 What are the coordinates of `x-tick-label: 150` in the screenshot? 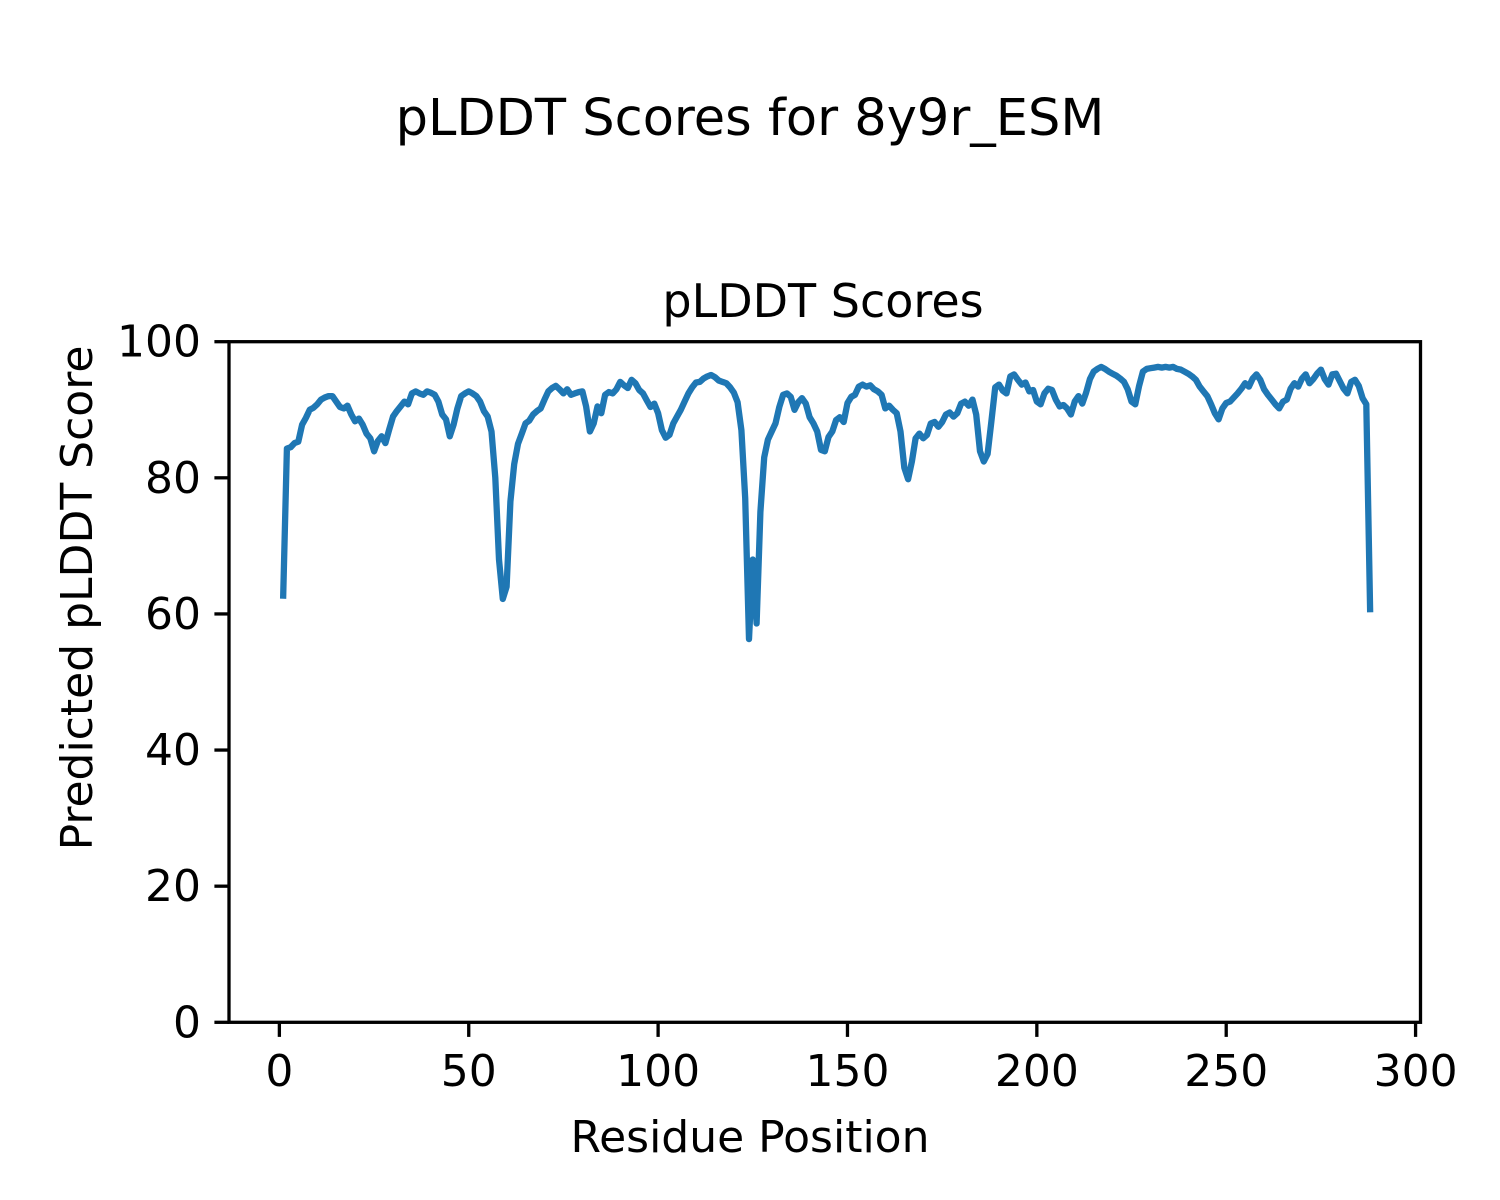 It's located at (847, 1071).